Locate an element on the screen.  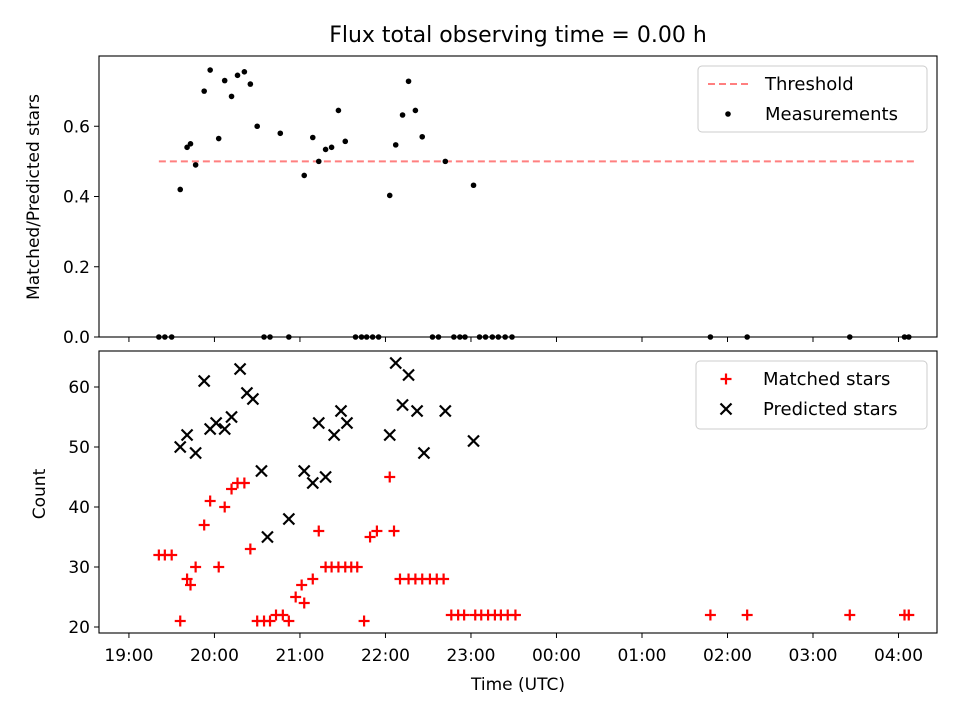
top-y-tick-label: 0.6 is located at coordinates (76, 127).